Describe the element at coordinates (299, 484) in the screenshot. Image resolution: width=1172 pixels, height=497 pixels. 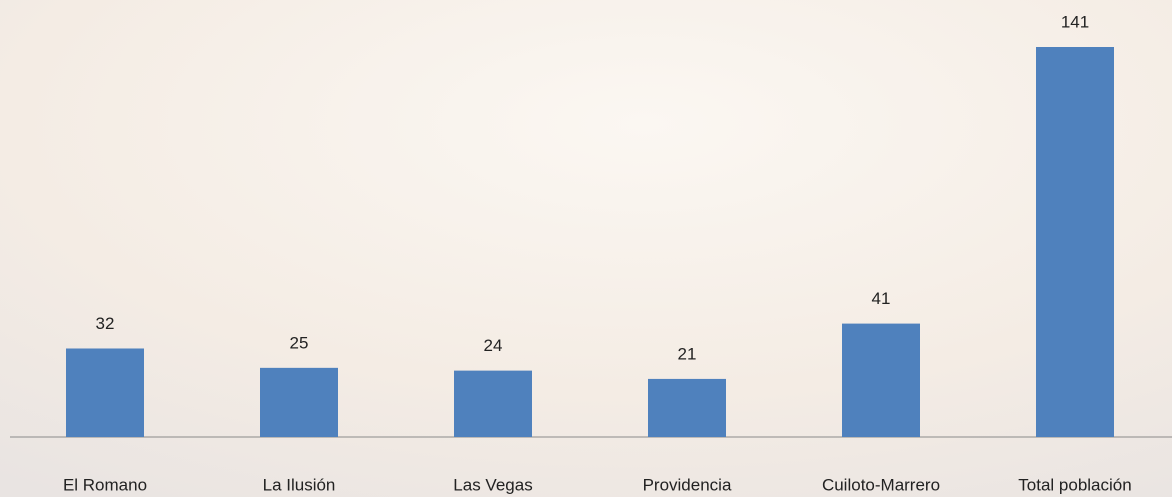
I see `x-tick-label: La Ilusión` at that location.